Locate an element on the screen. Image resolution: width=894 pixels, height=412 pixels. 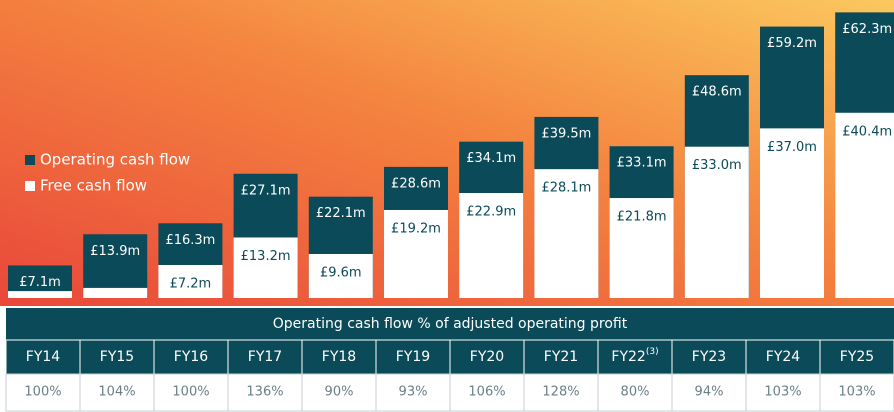
table-value: 90% is located at coordinates (339, 392).